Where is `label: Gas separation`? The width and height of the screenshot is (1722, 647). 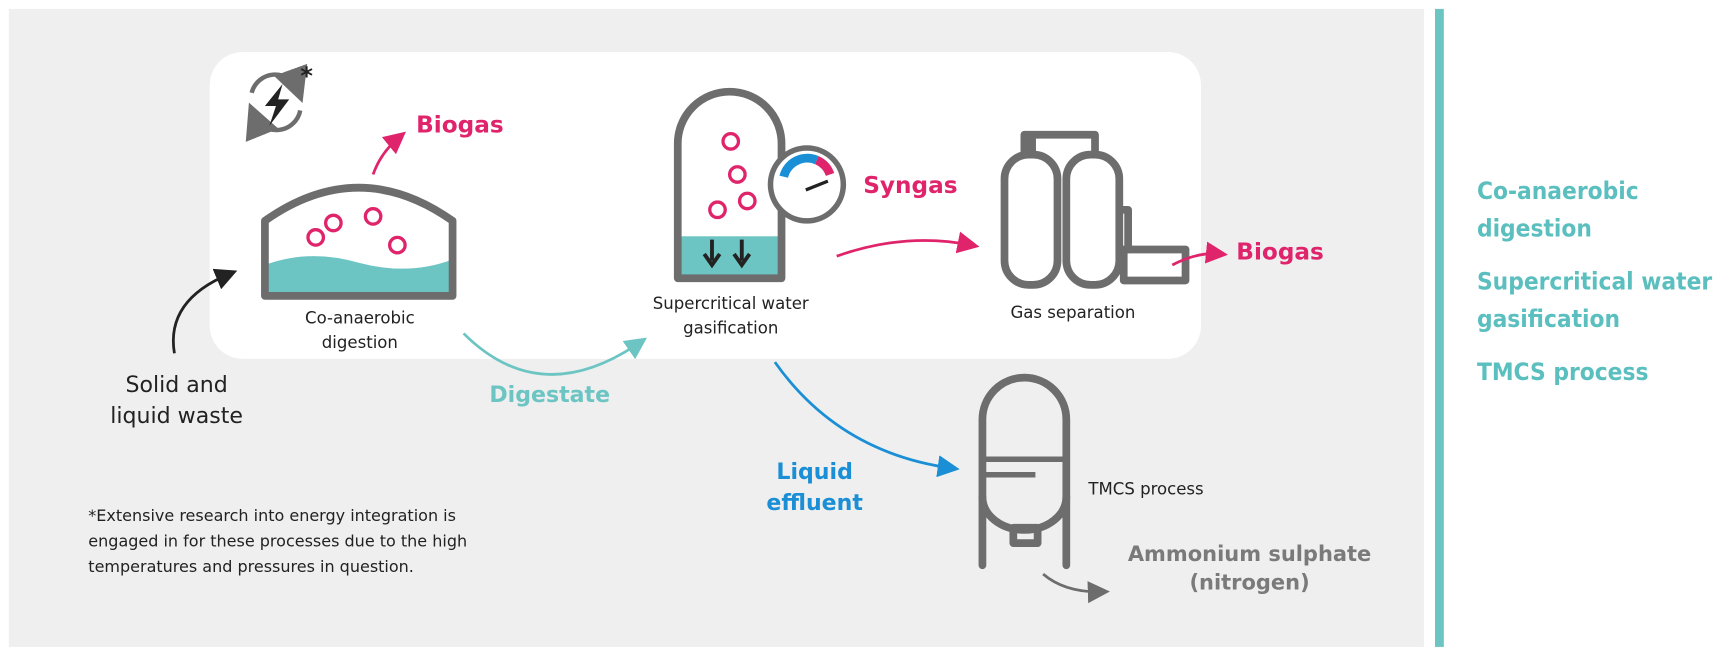 label: Gas separation is located at coordinates (1072, 312).